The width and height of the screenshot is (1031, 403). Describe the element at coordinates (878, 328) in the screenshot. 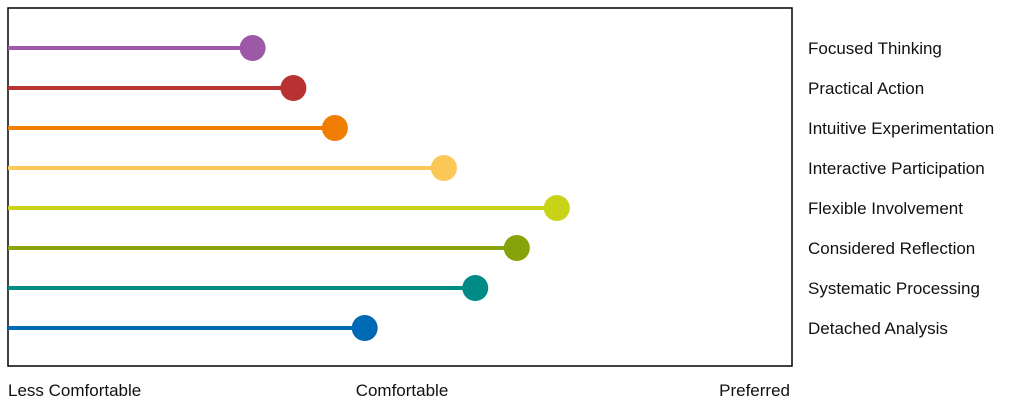

I see `legend-label-detached-analysis: Detached Analysis` at that location.